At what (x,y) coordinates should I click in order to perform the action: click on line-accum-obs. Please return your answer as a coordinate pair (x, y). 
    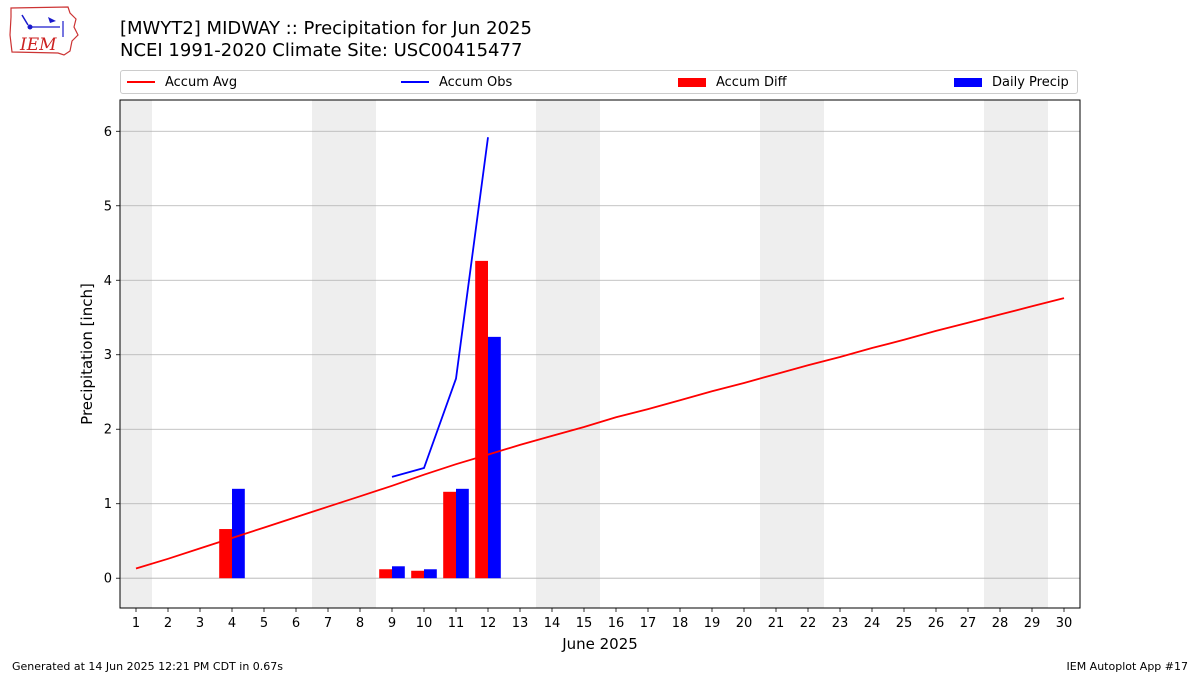
    Looking at the image, I should click on (440, 307).